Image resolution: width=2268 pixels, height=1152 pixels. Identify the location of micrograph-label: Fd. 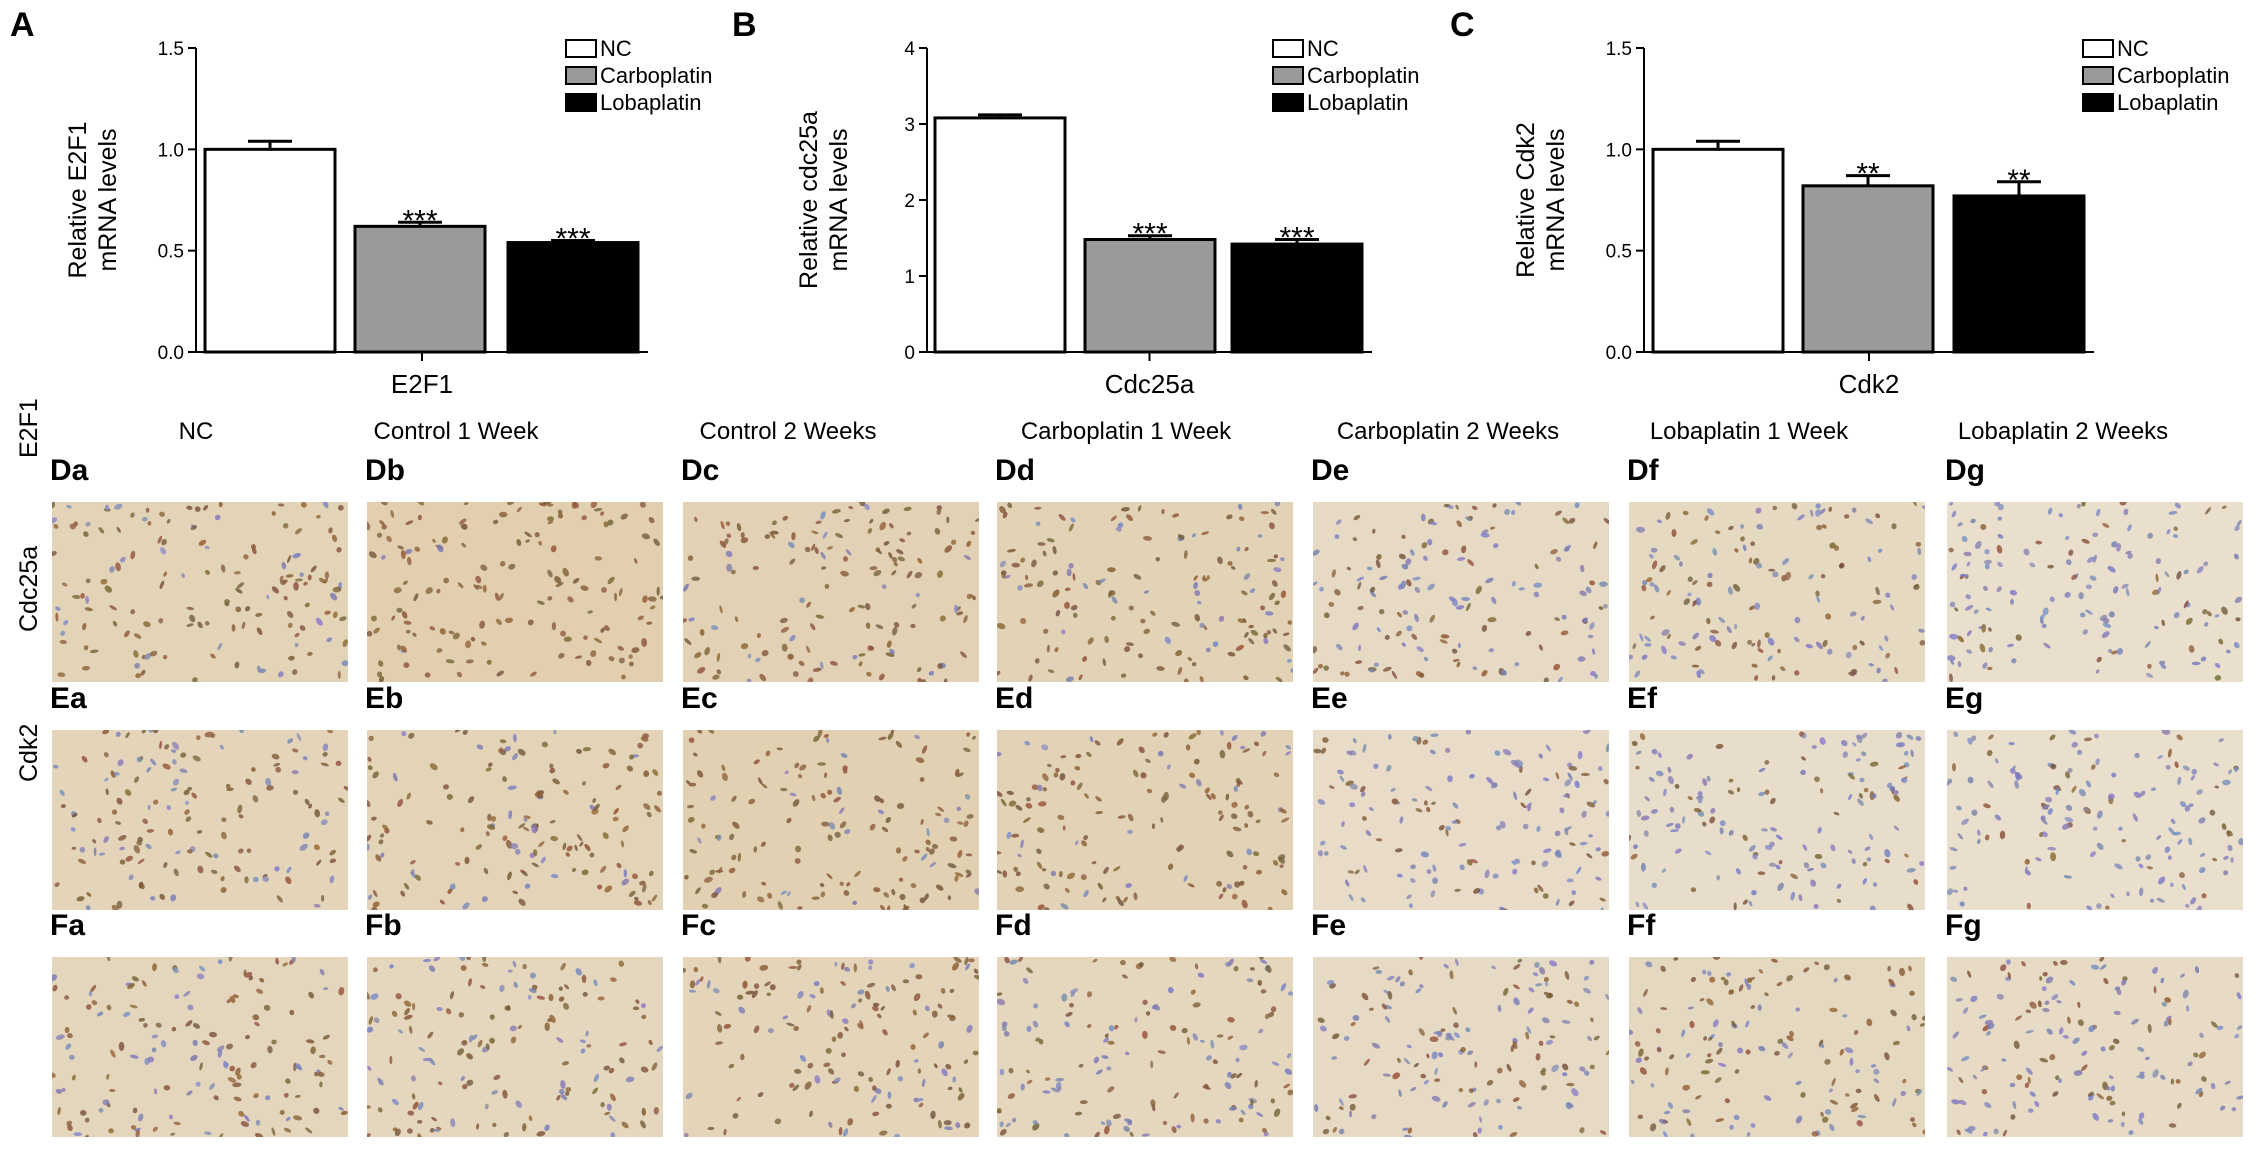
(1013, 925).